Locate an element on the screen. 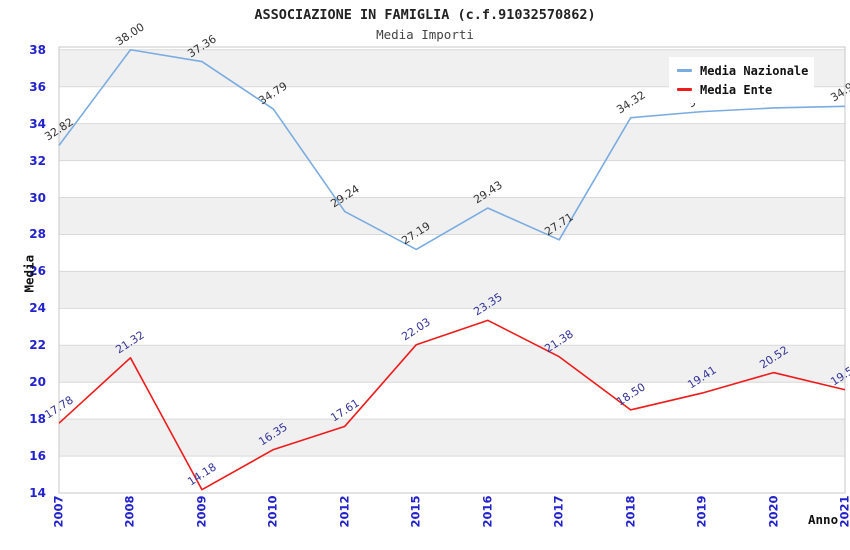 The width and height of the screenshot is (850, 550). y-tick-label: 18 is located at coordinates (37, 419).